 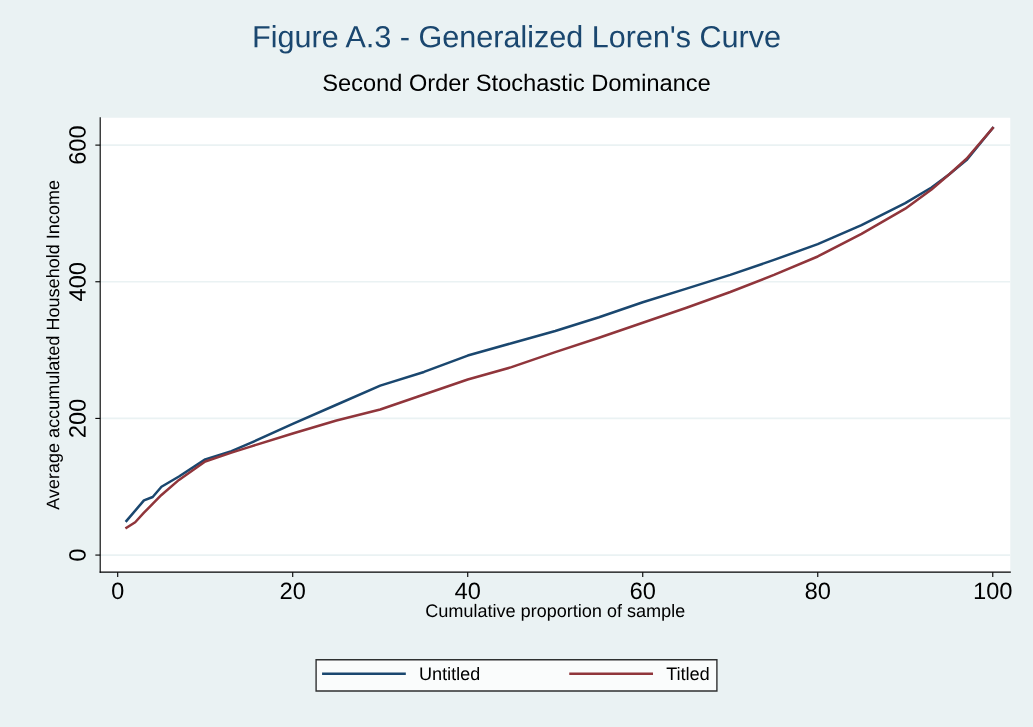 What do you see at coordinates (687, 673) in the screenshot?
I see `legend-label: Titled` at bounding box center [687, 673].